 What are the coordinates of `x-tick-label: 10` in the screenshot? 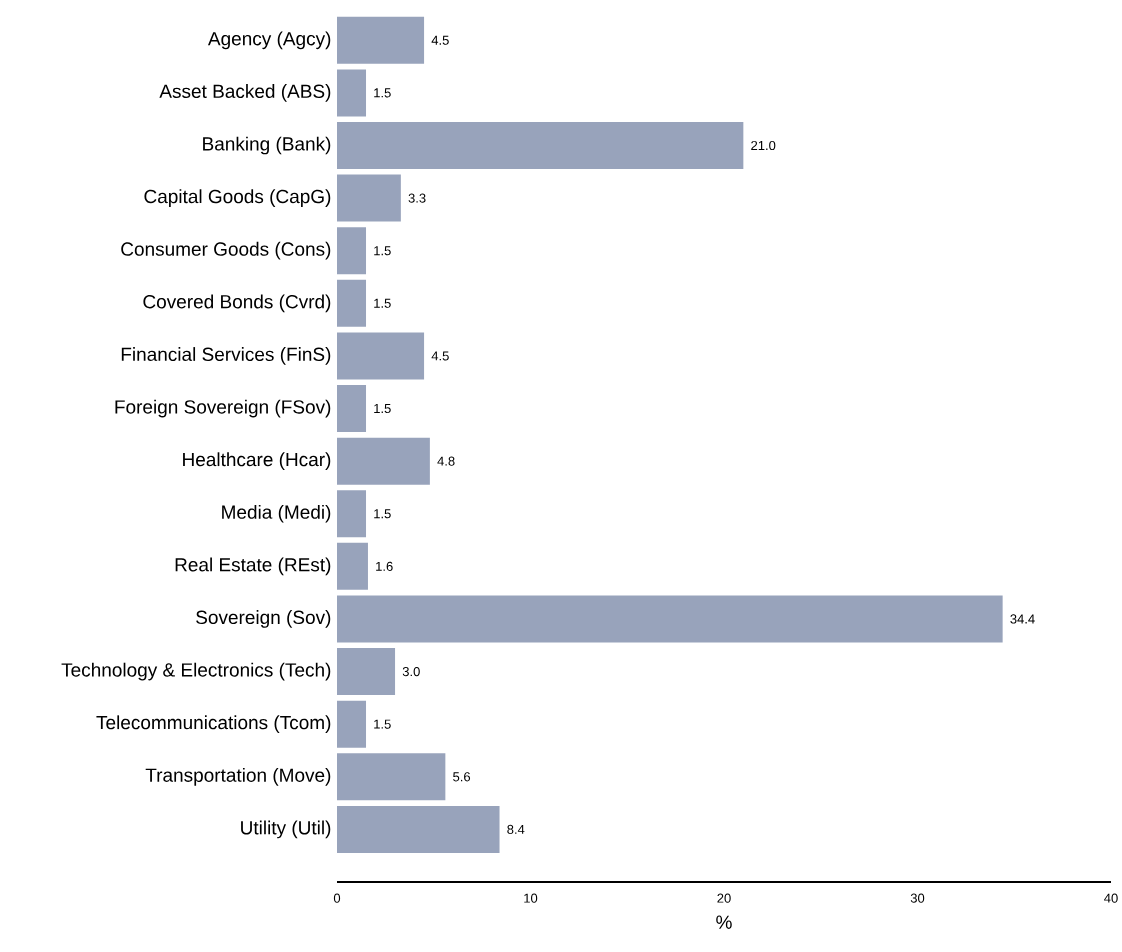 It's located at (531, 898).